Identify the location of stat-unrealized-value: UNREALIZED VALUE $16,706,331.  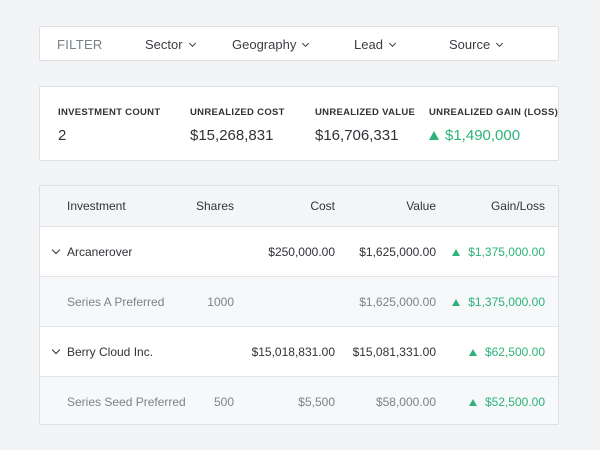
(365, 125).